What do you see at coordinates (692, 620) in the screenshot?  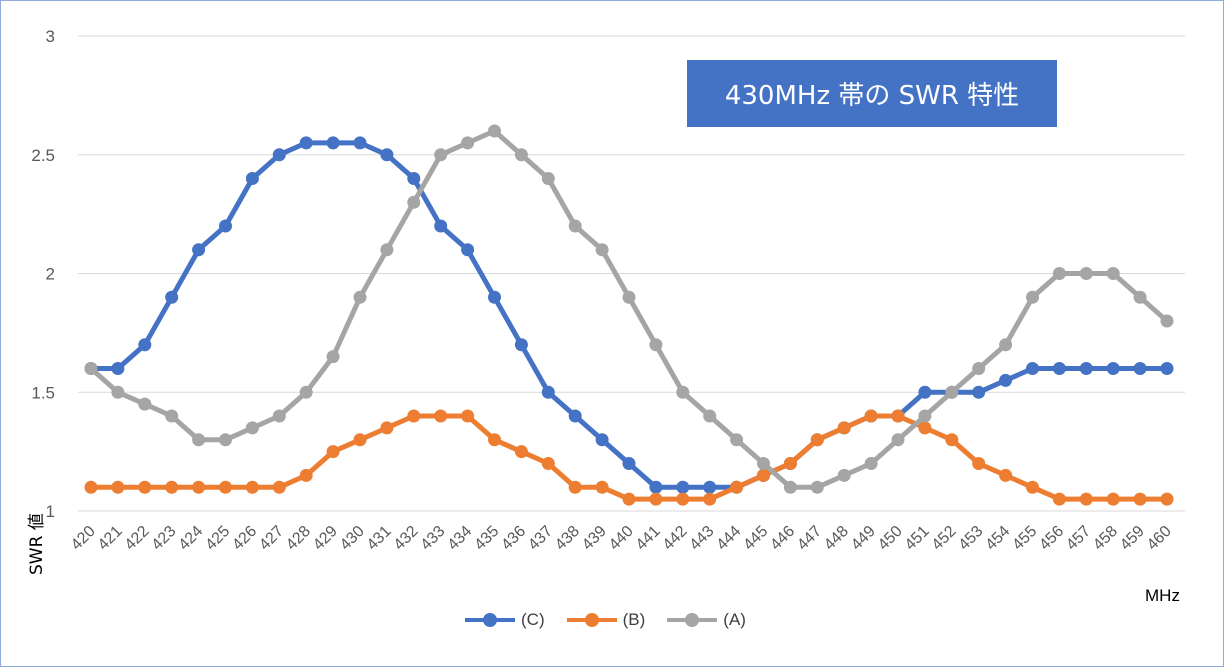 I see `legend-marker-a` at bounding box center [692, 620].